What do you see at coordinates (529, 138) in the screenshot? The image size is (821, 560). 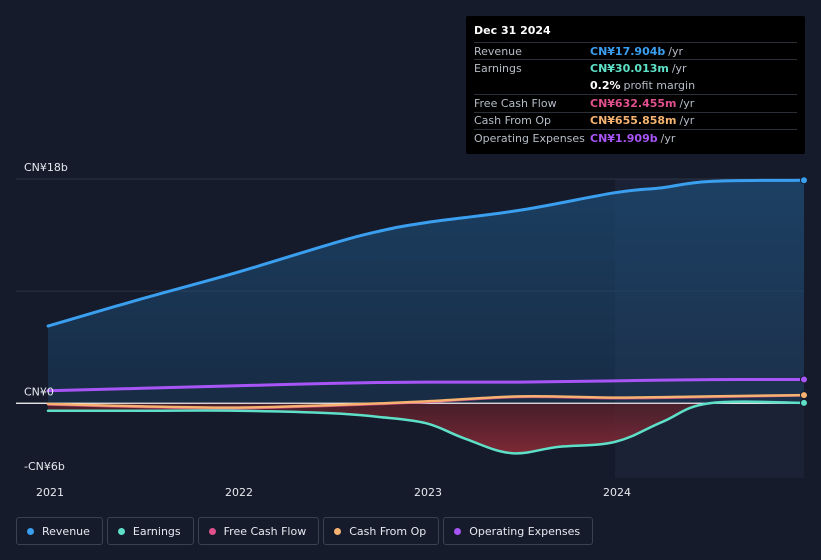 I see `tooltip-row-label: Operating Expenses` at bounding box center [529, 138].